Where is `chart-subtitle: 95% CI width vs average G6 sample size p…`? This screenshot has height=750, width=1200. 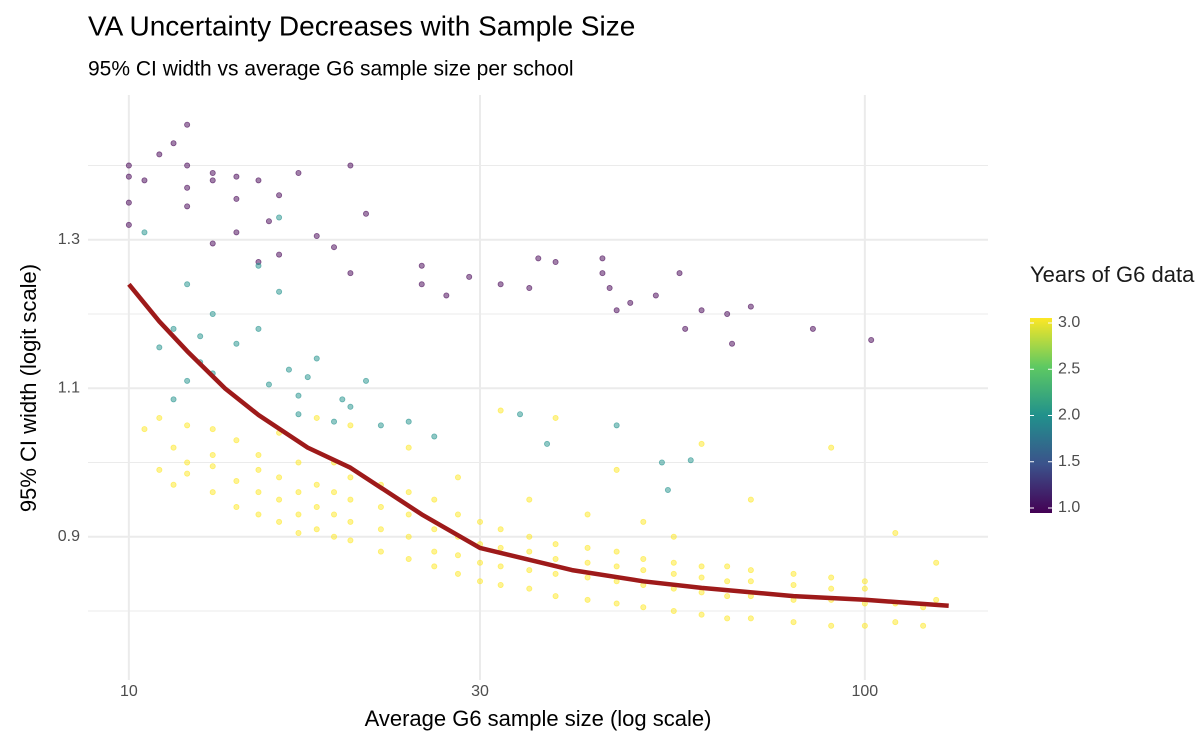 chart-subtitle: 95% CI width vs average G6 sample size p… is located at coordinates (331, 69).